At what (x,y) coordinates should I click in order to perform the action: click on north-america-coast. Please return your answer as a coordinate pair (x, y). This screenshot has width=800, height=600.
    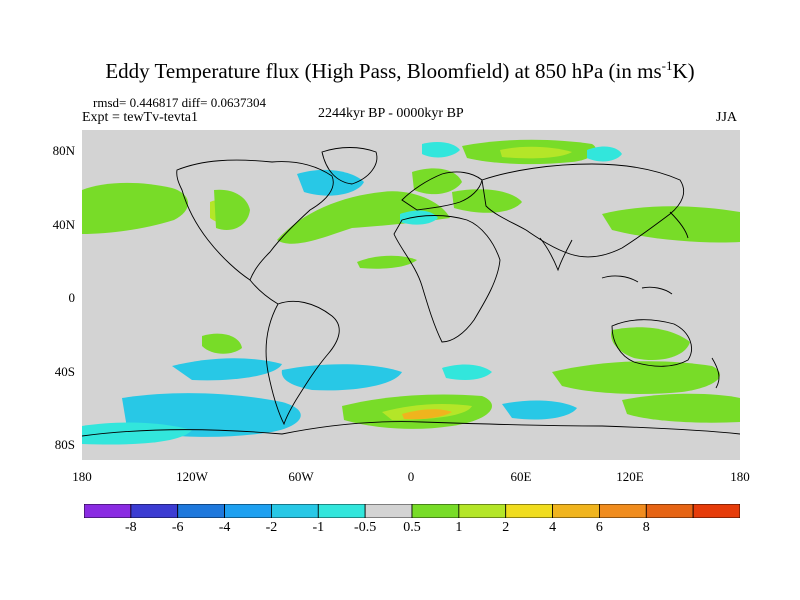
    Looking at the image, I should click on (255, 220).